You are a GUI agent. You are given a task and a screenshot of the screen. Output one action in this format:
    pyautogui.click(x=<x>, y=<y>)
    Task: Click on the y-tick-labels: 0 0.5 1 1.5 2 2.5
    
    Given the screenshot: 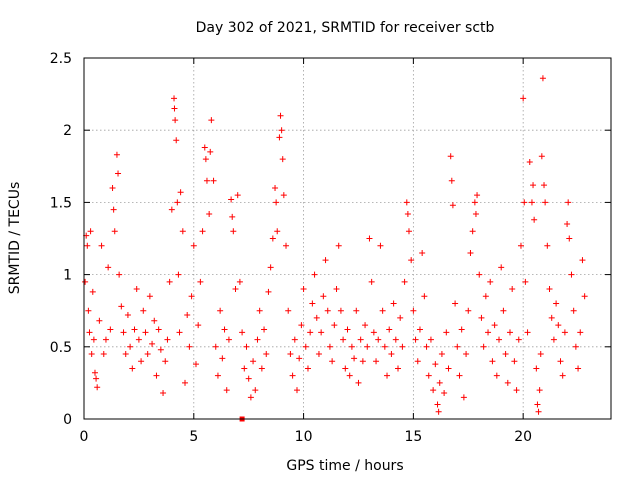 What is the action you would take?
    pyautogui.click(x=61, y=239)
    